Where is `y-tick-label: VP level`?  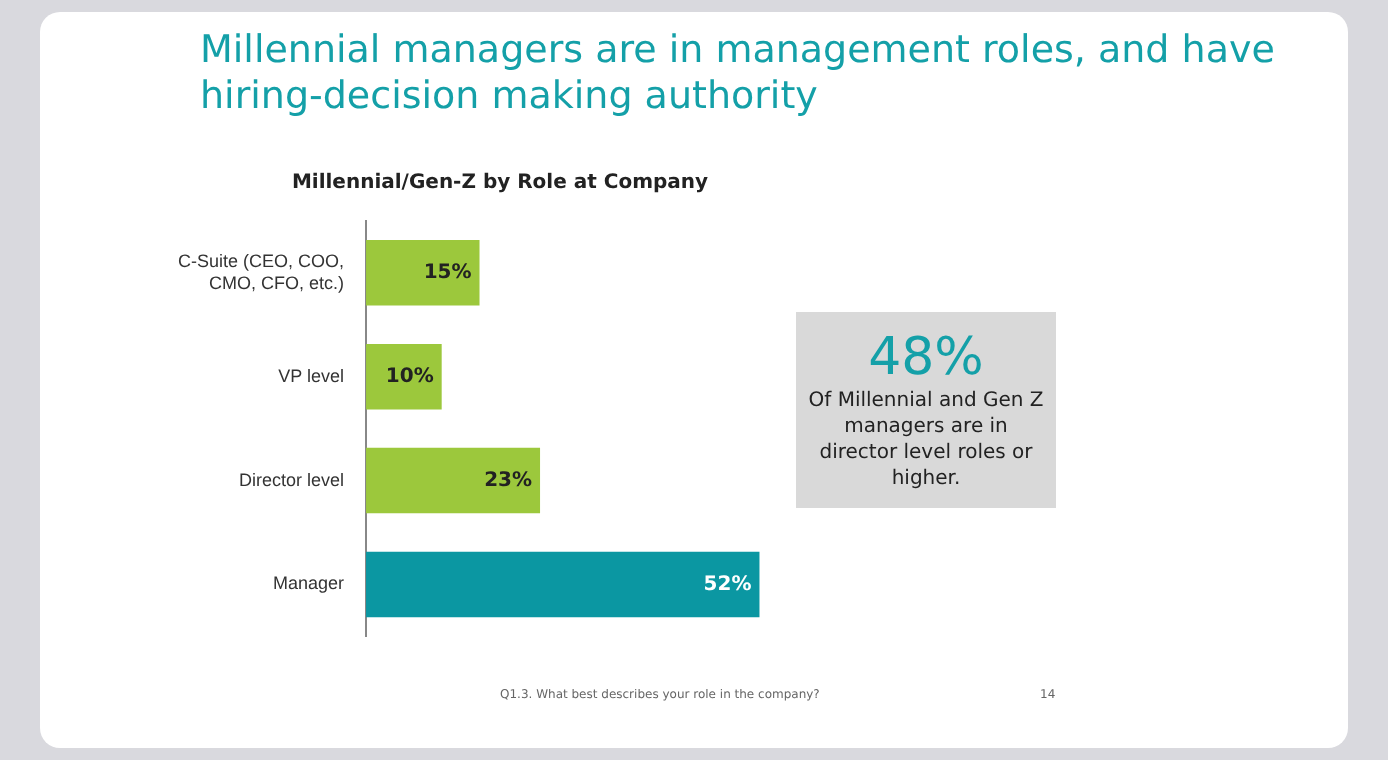 y-tick-label: VP level is located at coordinates (311, 375).